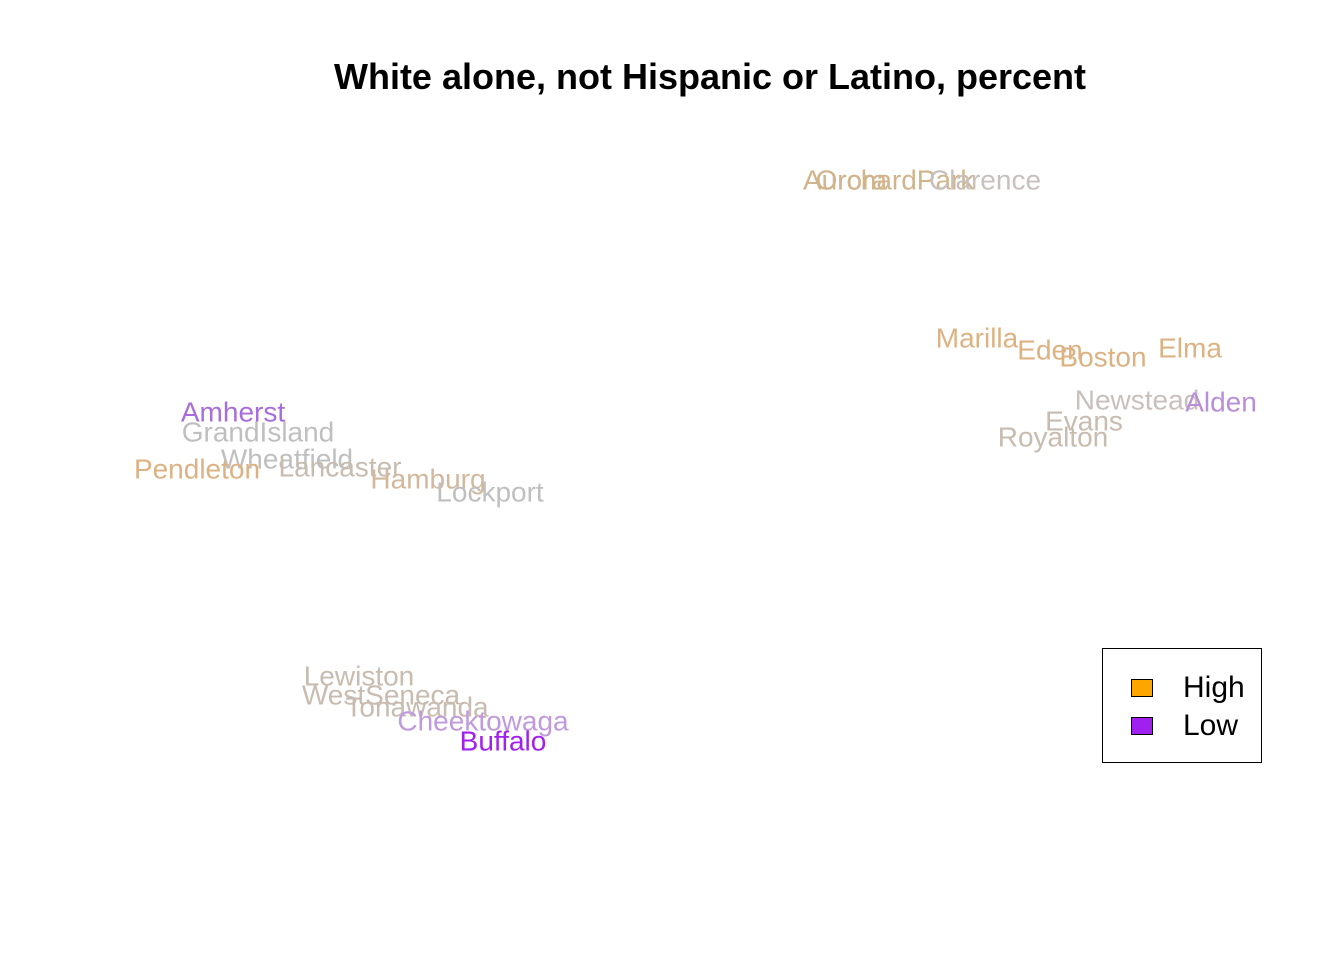 The width and height of the screenshot is (1344, 960). I want to click on point-label-west-seneca: WestSeneca, so click(381, 694).